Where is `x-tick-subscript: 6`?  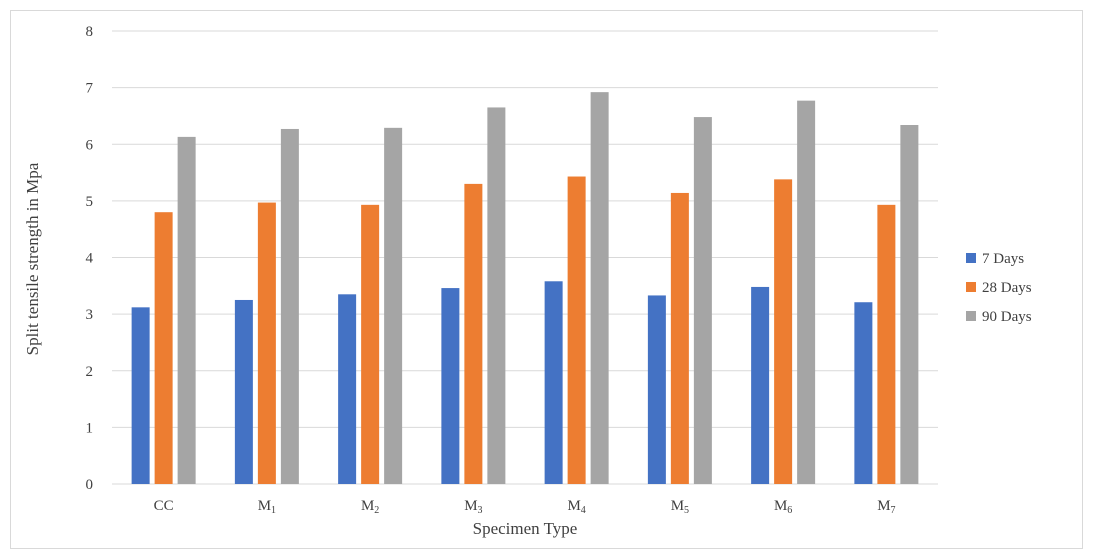 x-tick-subscript: 6 is located at coordinates (789, 510).